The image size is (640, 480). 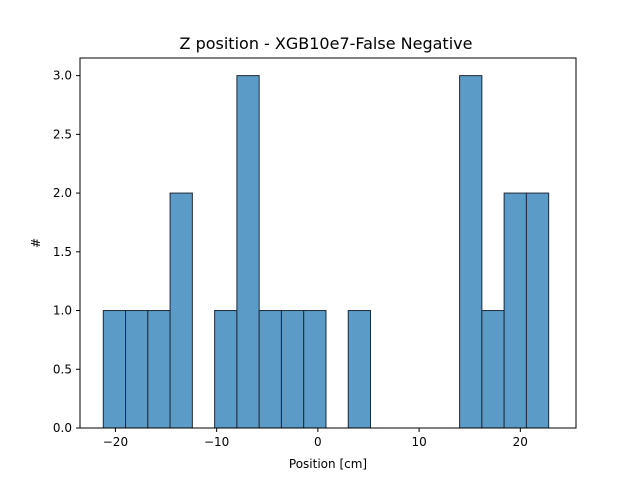 What do you see at coordinates (115, 442) in the screenshot?
I see `x-tick-label-0: −20` at bounding box center [115, 442].